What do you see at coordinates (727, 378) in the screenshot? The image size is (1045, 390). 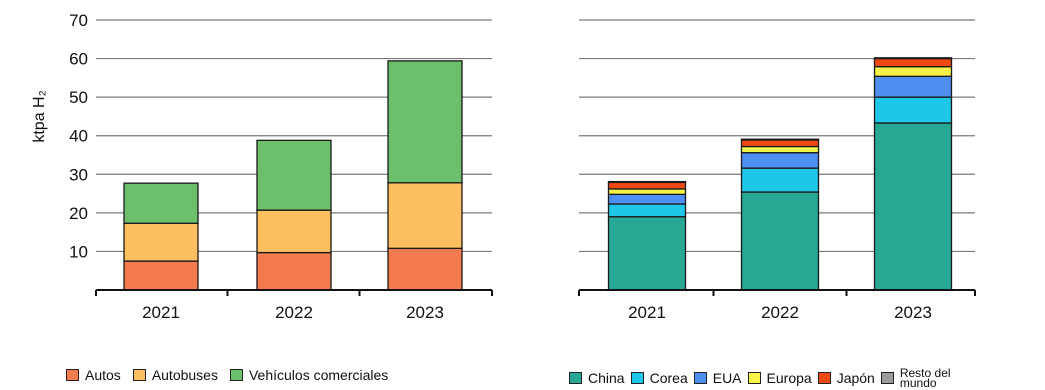 I see `legend-label: EUA` at bounding box center [727, 378].